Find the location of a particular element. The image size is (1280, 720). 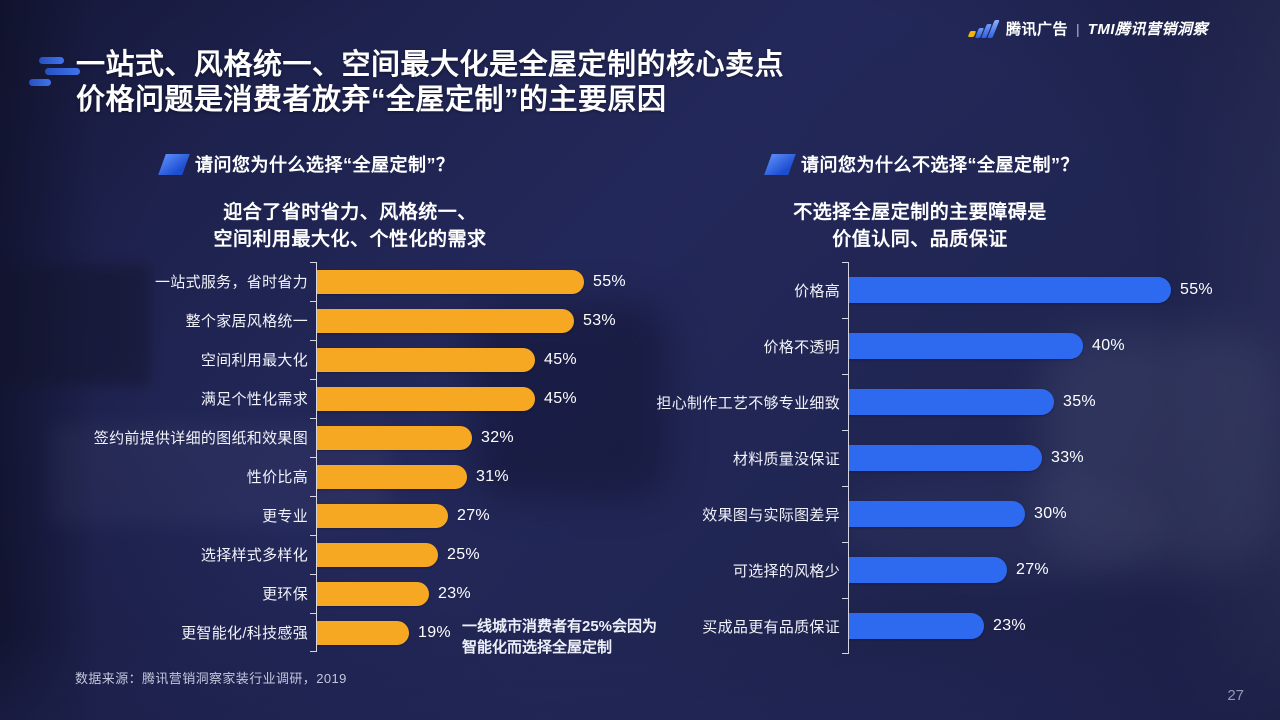

chart-row: 材料质量没保证 33% is located at coordinates (930, 458).